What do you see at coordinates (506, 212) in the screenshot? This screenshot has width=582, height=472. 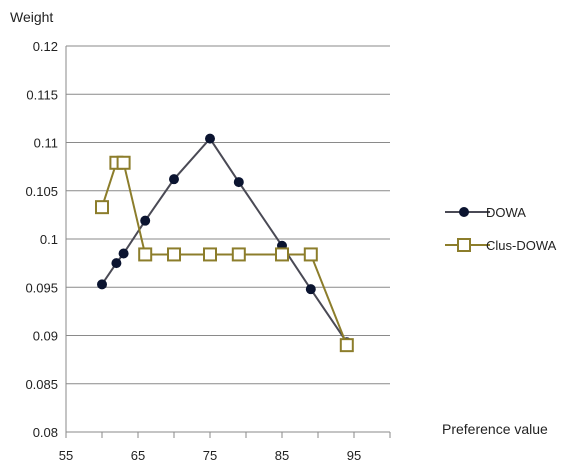 I see `legend-label: DOWA` at bounding box center [506, 212].